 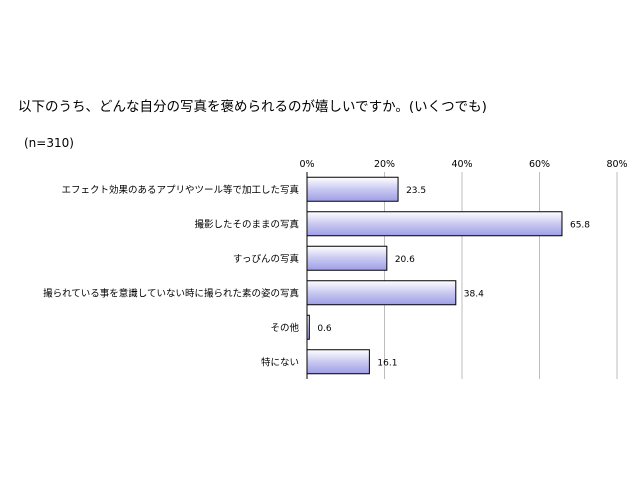 What do you see at coordinates (49, 143) in the screenshot?
I see `sample-size-label: (n=310)` at bounding box center [49, 143].